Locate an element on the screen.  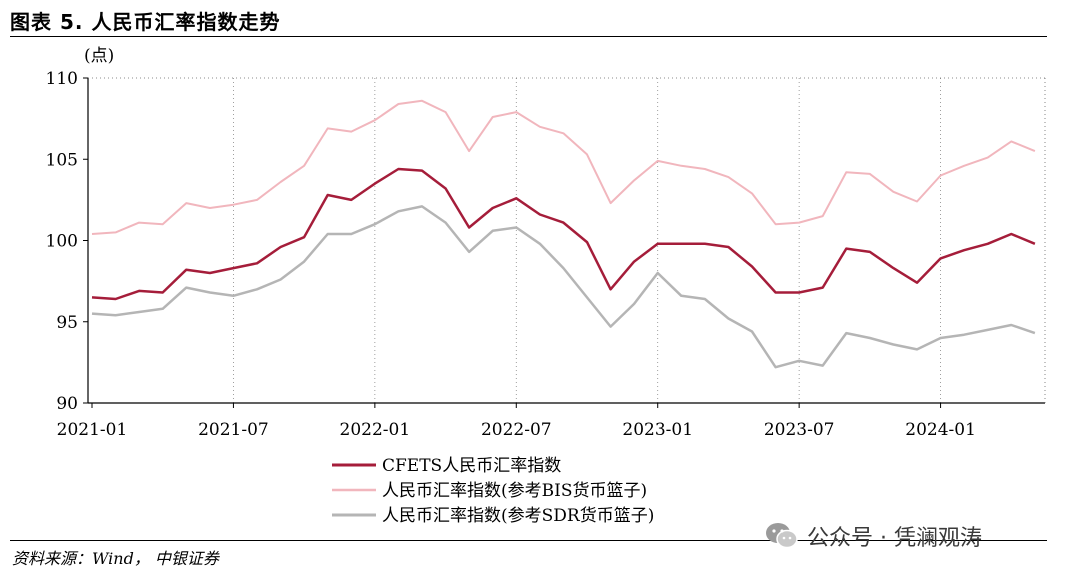
y-tick-label: 100 is located at coordinates (62, 242).